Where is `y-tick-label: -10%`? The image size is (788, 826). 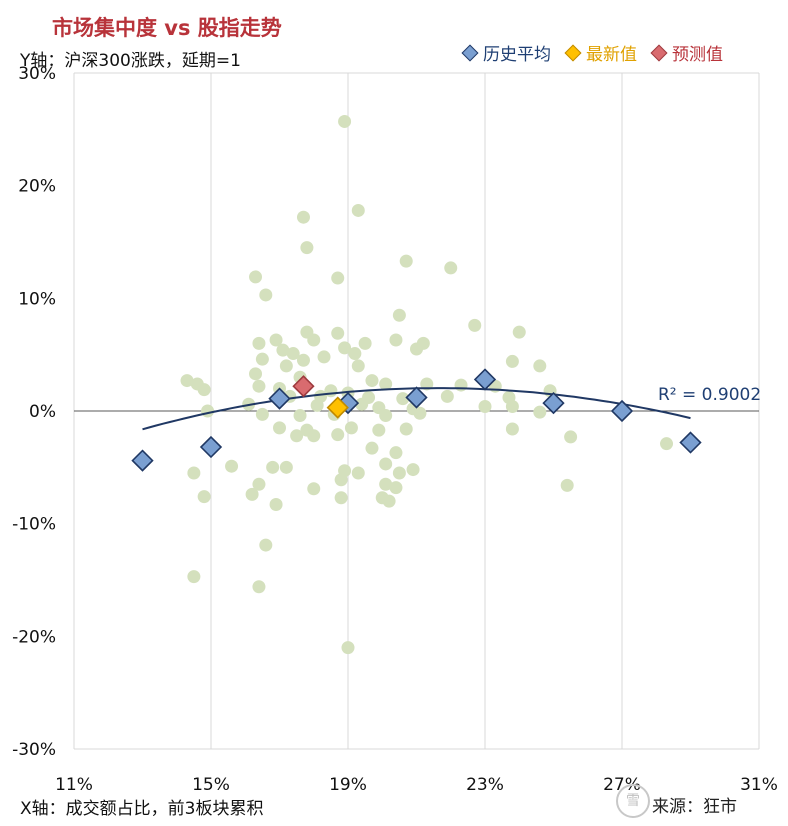
y-tick-label: -10% is located at coordinates (34, 525).